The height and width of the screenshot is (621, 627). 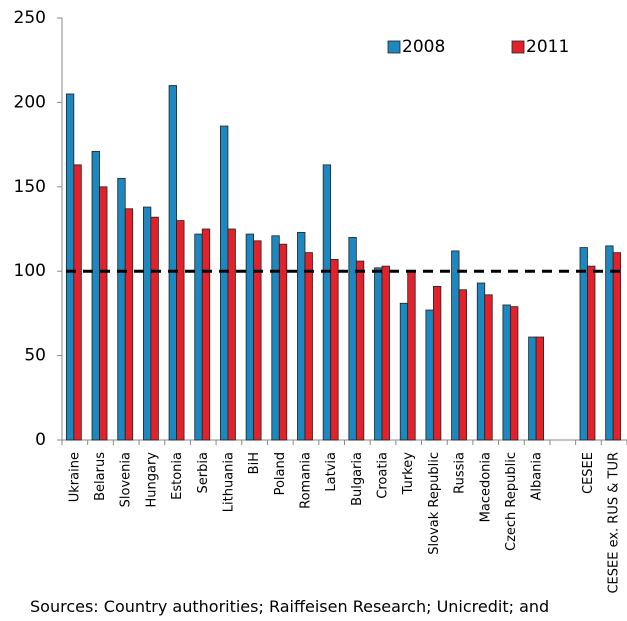 What do you see at coordinates (460, 473) in the screenshot?
I see `x-tick-label: Russia` at bounding box center [460, 473].